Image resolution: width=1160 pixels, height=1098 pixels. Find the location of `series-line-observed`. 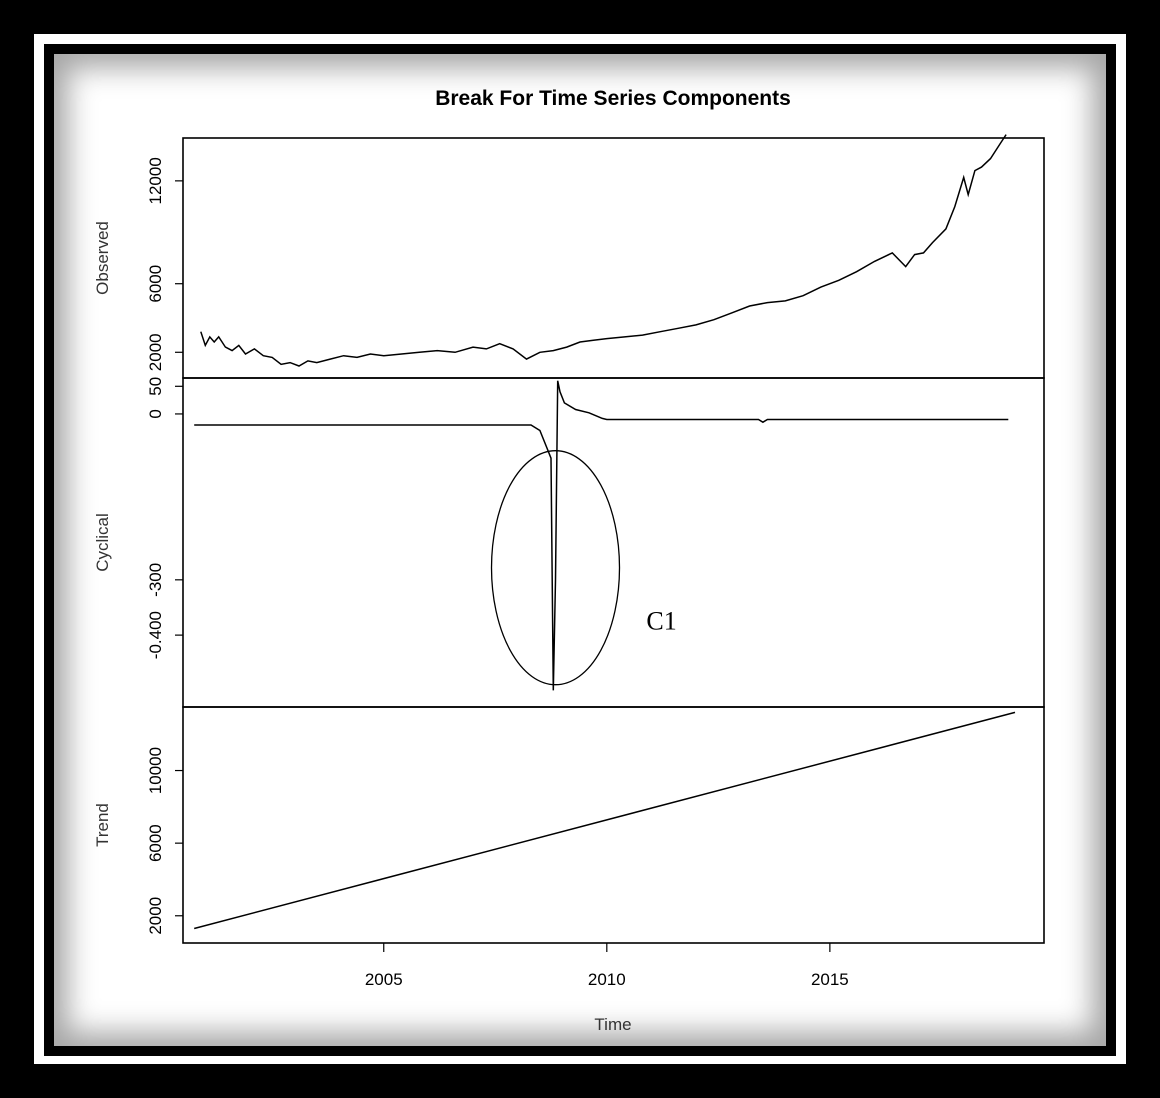

series-line-observed is located at coordinates (603, 250).